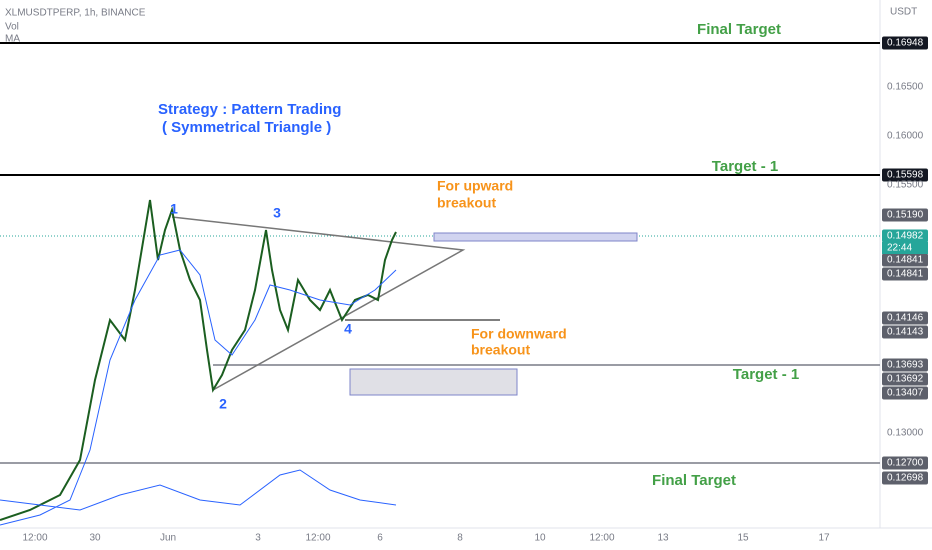  Describe the element at coordinates (258, 538) in the screenshot. I see `time-label: 3` at that location.